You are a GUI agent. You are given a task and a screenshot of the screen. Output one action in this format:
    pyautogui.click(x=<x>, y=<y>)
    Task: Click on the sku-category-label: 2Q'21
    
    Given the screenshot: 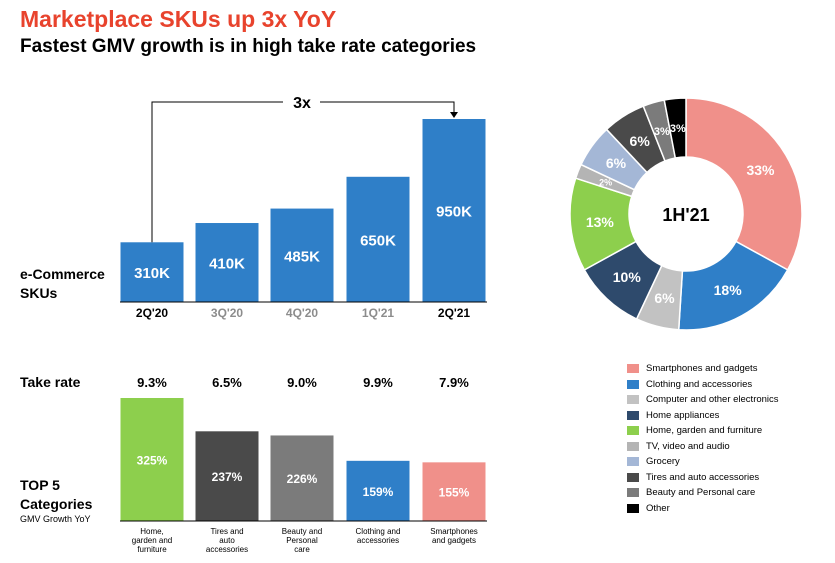 What is the action you would take?
    pyautogui.click(x=454, y=313)
    